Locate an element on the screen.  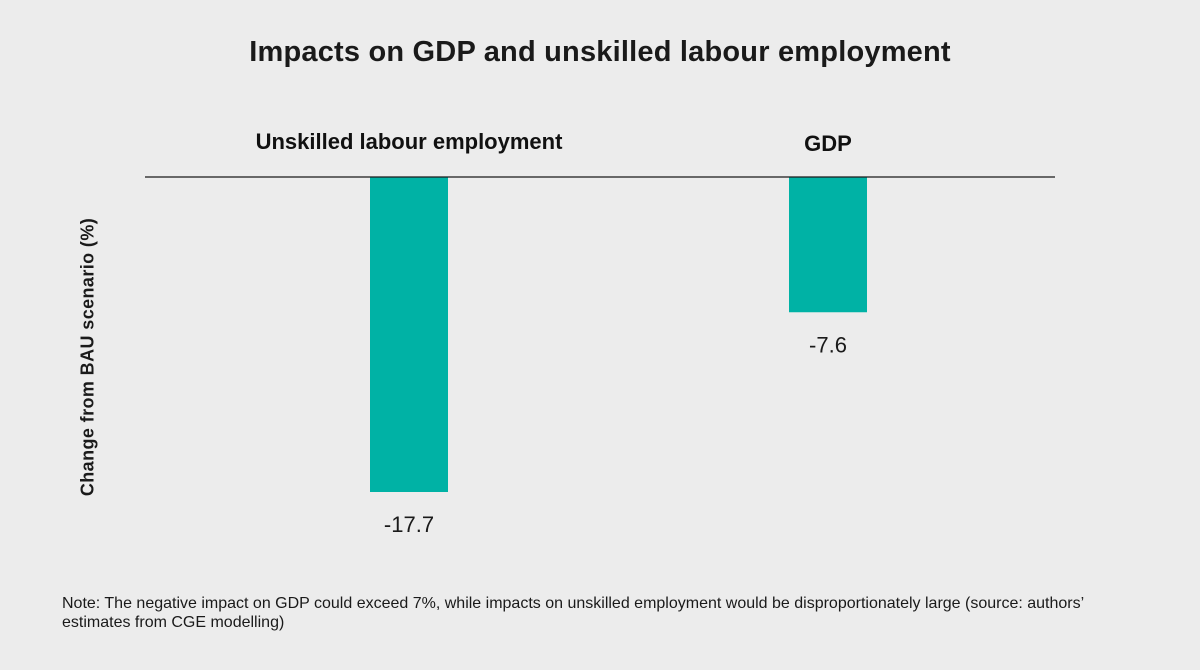
category-label-1: GDP is located at coordinates (828, 143).